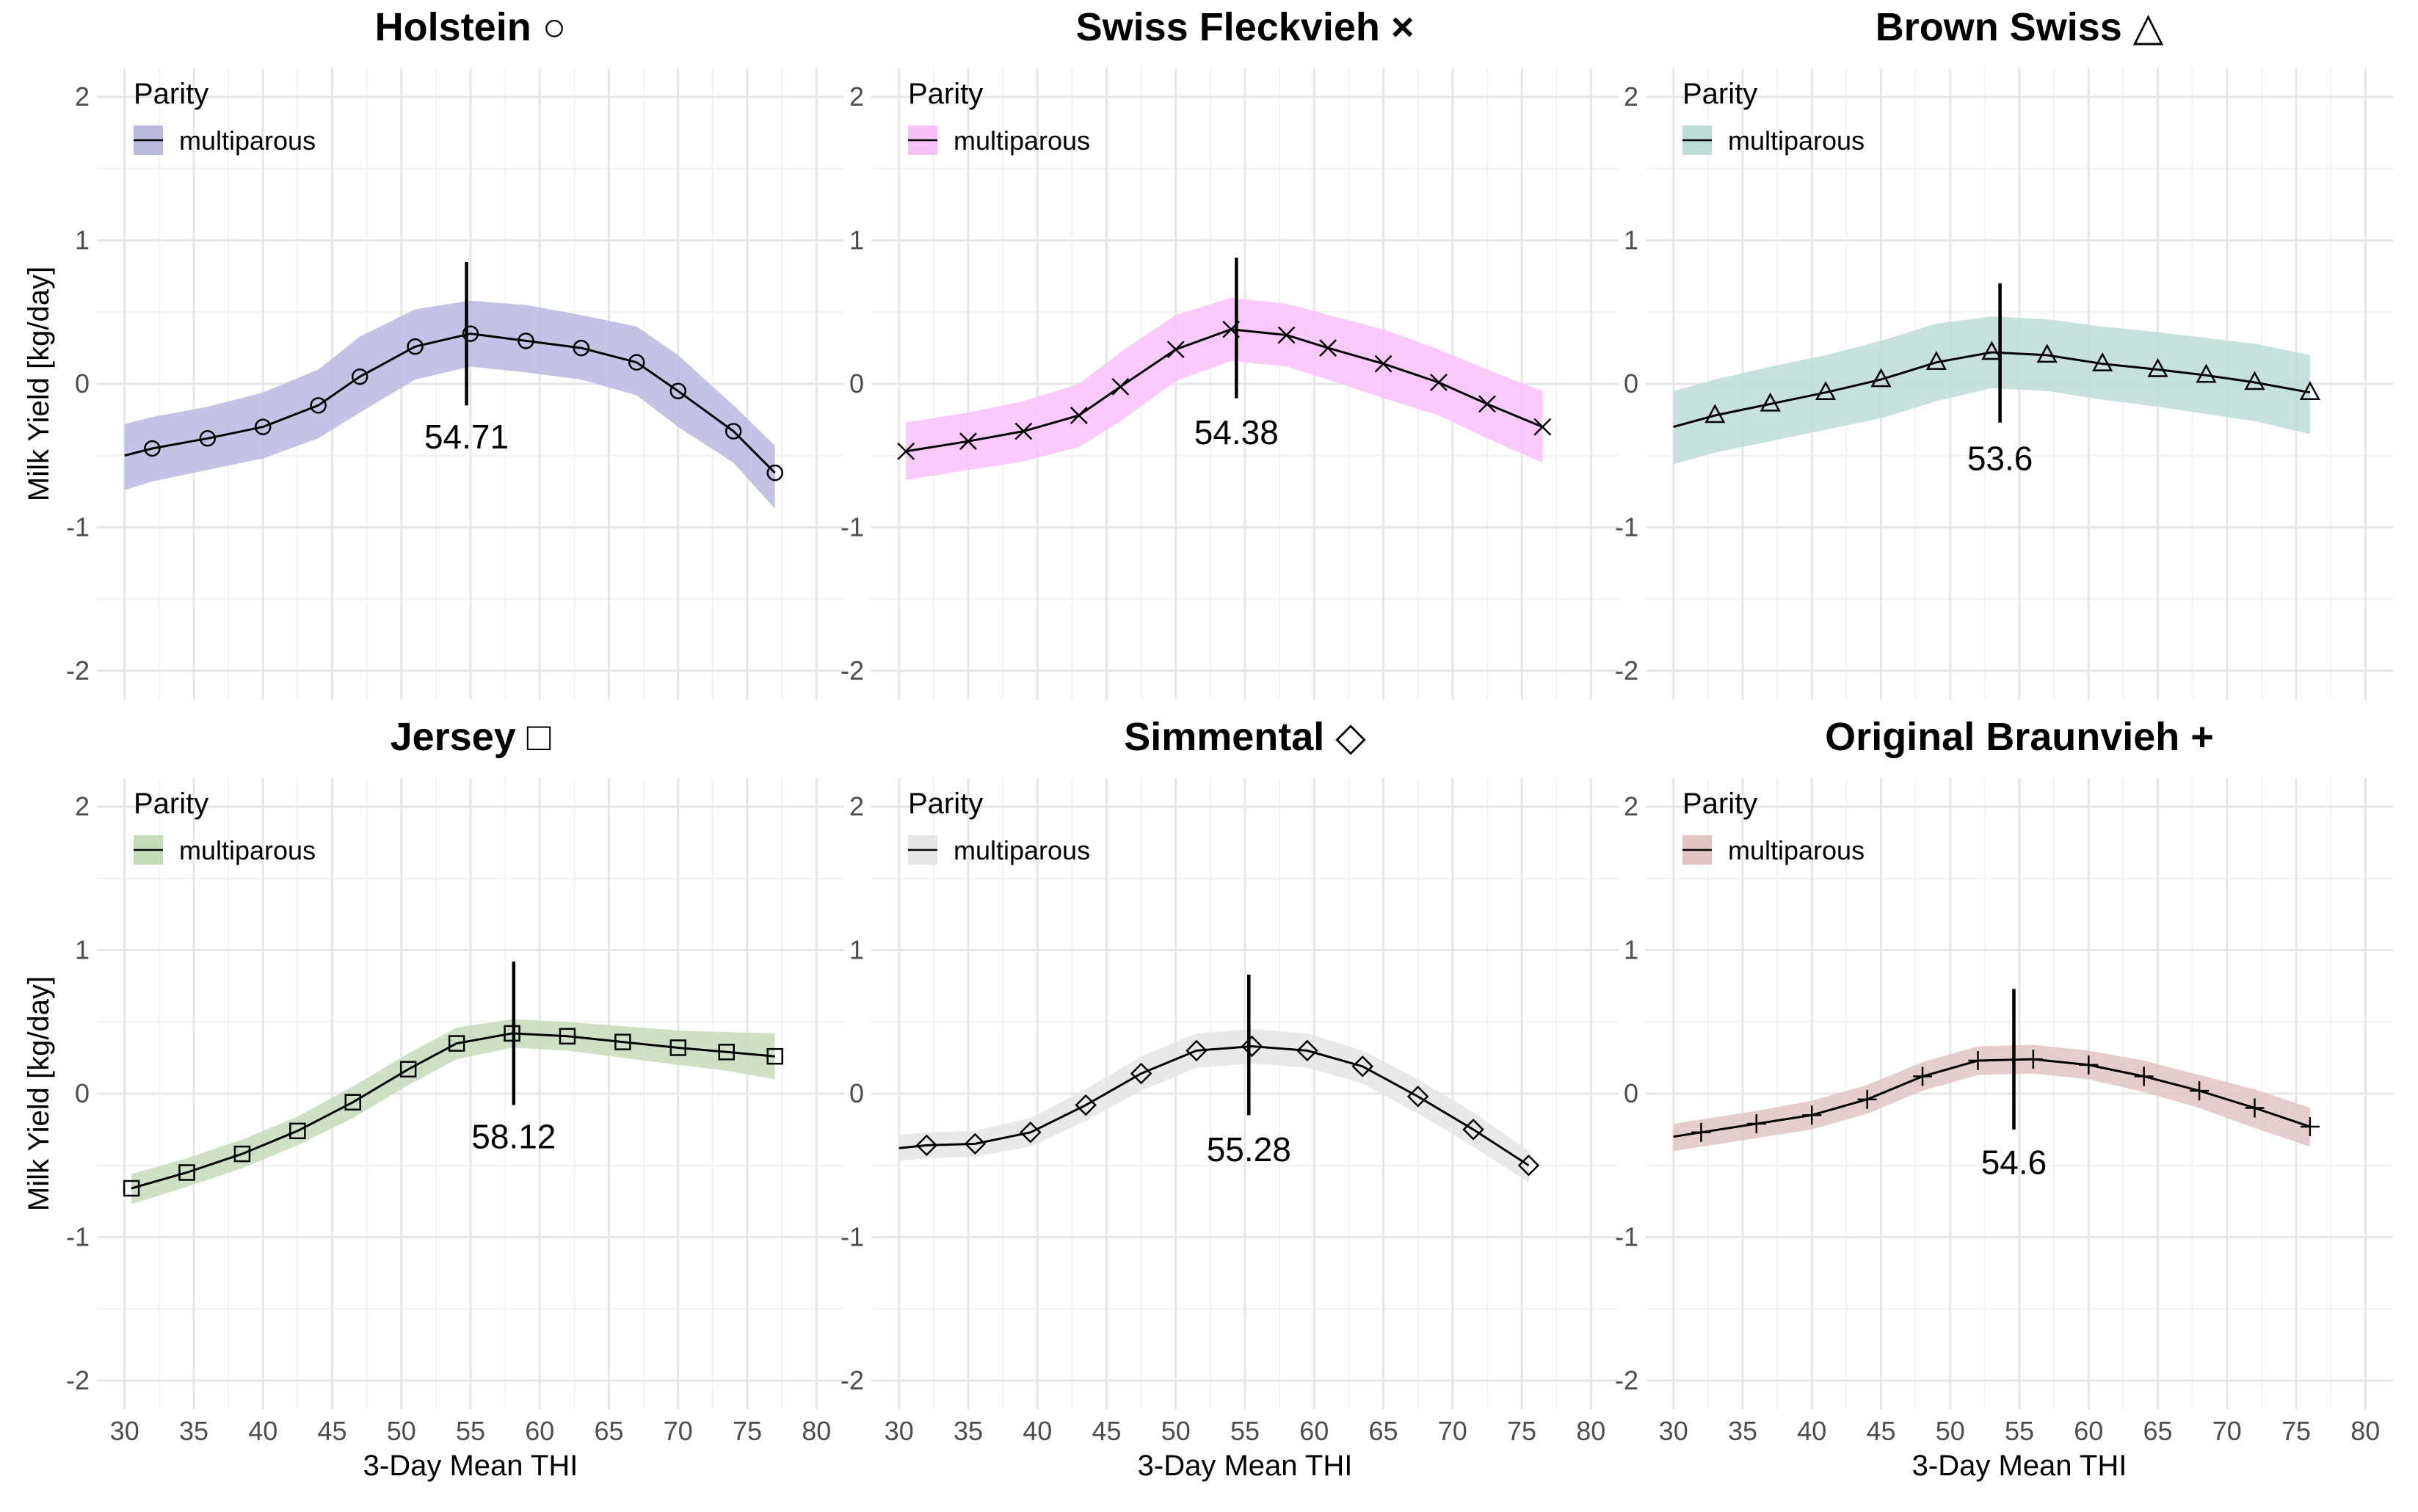 The height and width of the screenshot is (1512, 2418). I want to click on panel-title: Original Braunvieh +, so click(2019, 737).